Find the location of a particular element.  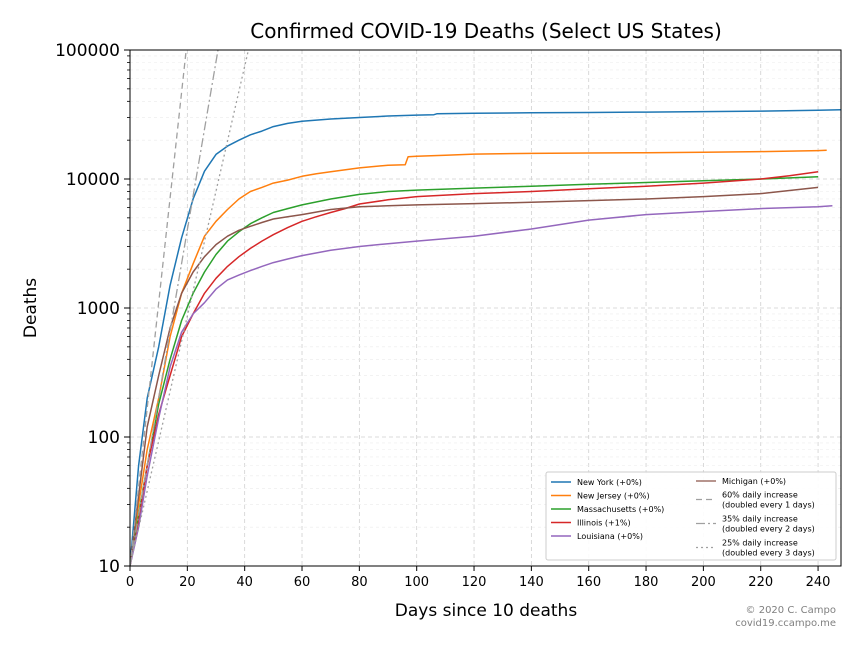

x-tick-label: 60 is located at coordinates (302, 582).